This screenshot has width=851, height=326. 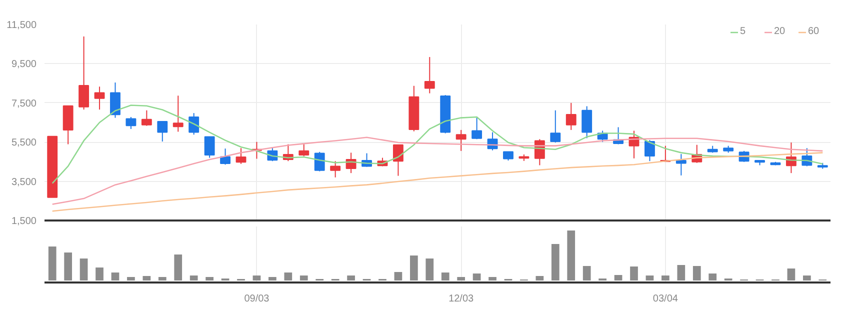 What do you see at coordinates (743, 31) in the screenshot?
I see `legend-label: 5` at bounding box center [743, 31].